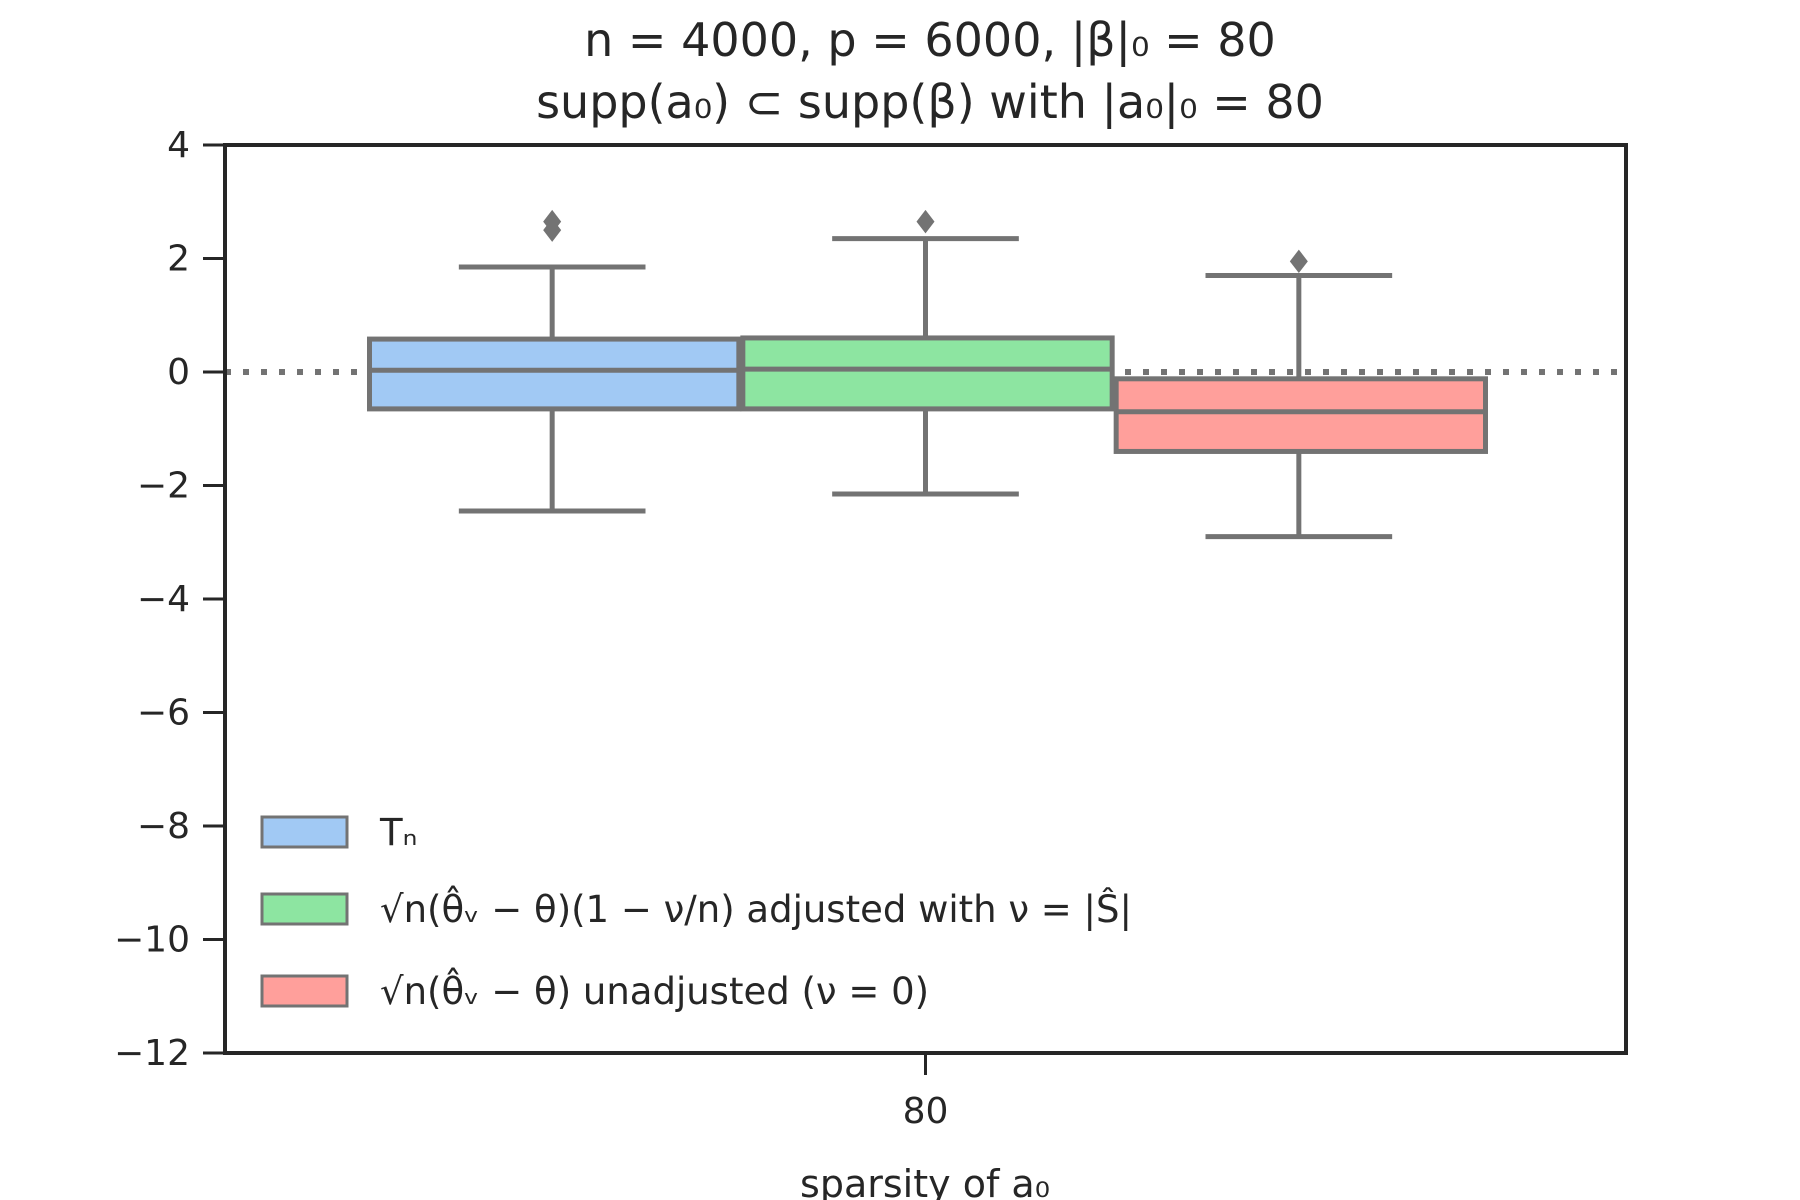  What do you see at coordinates (152, 1053) in the screenshot?
I see `y-tick-label-8: −12` at bounding box center [152, 1053].